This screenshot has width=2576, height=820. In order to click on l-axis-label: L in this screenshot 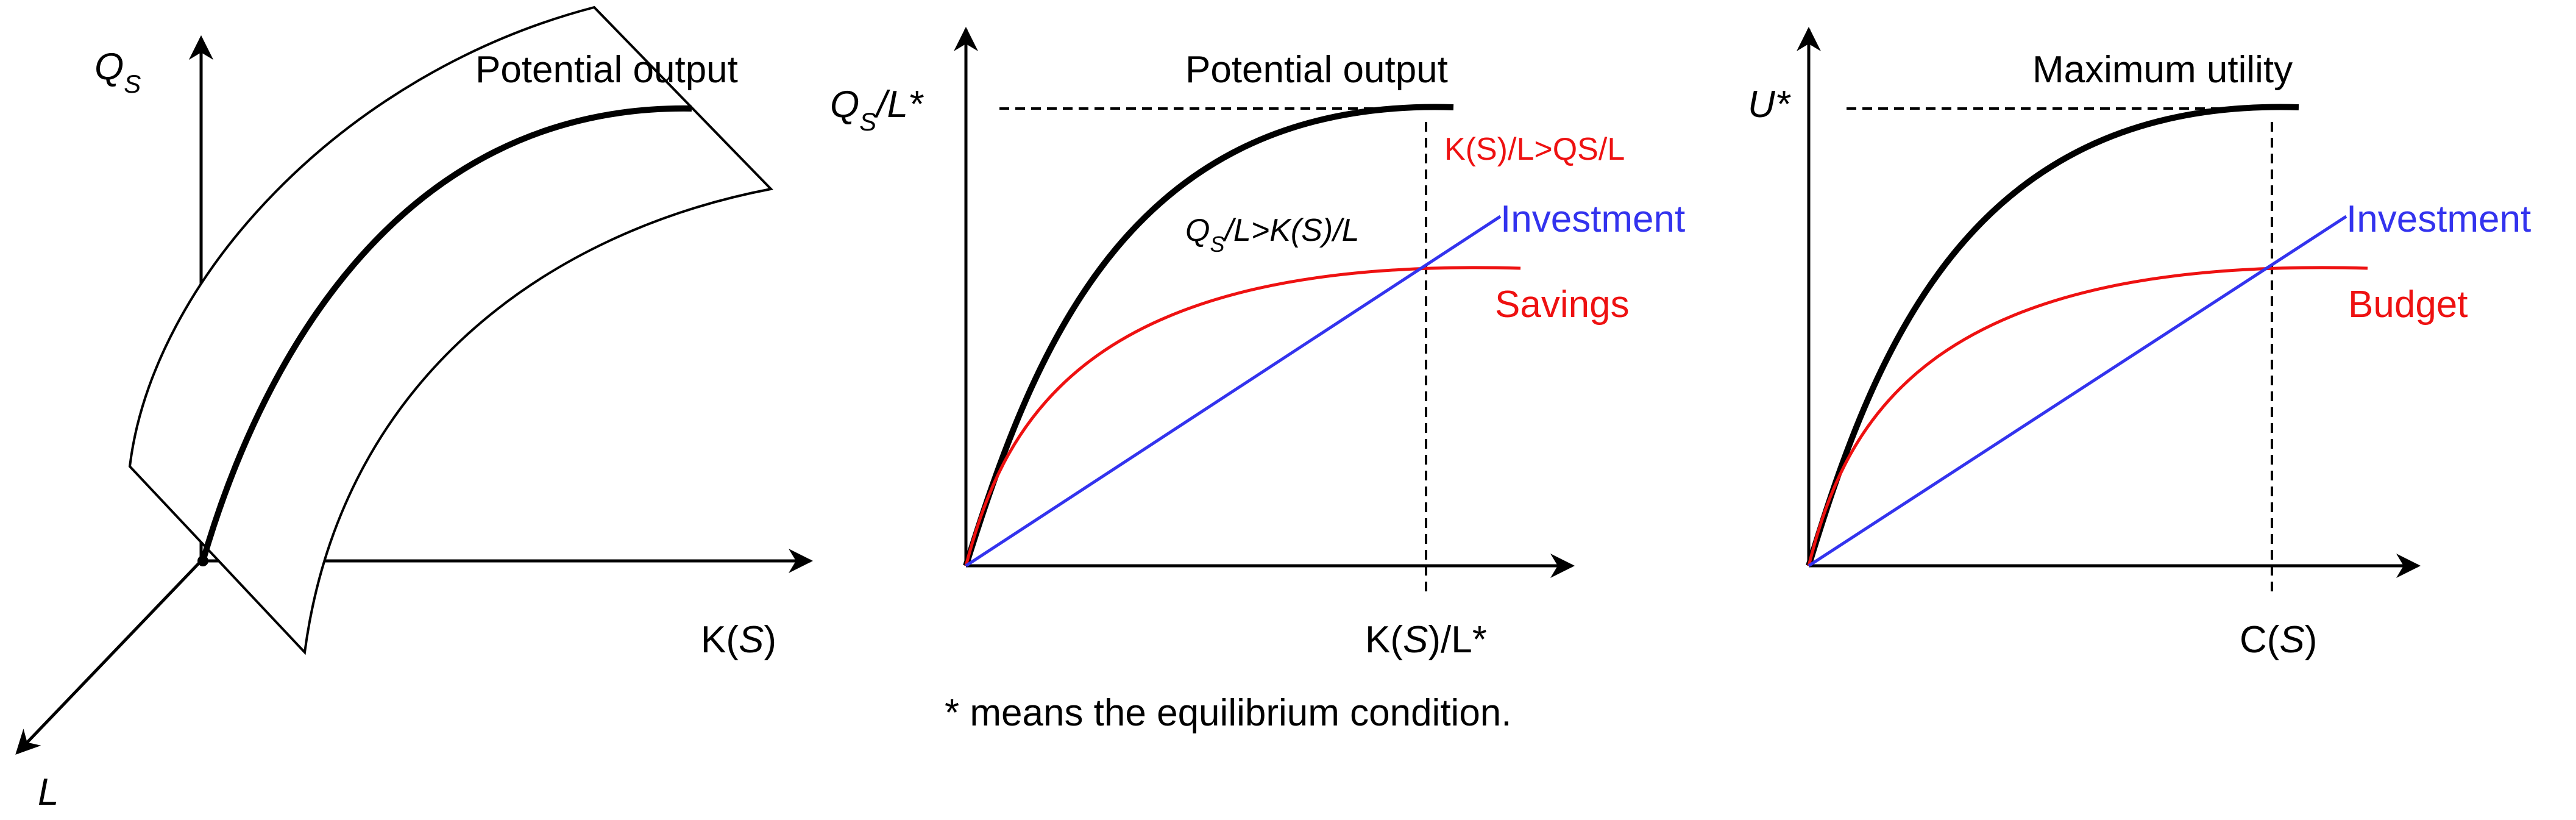, I will do `click(49, 792)`.